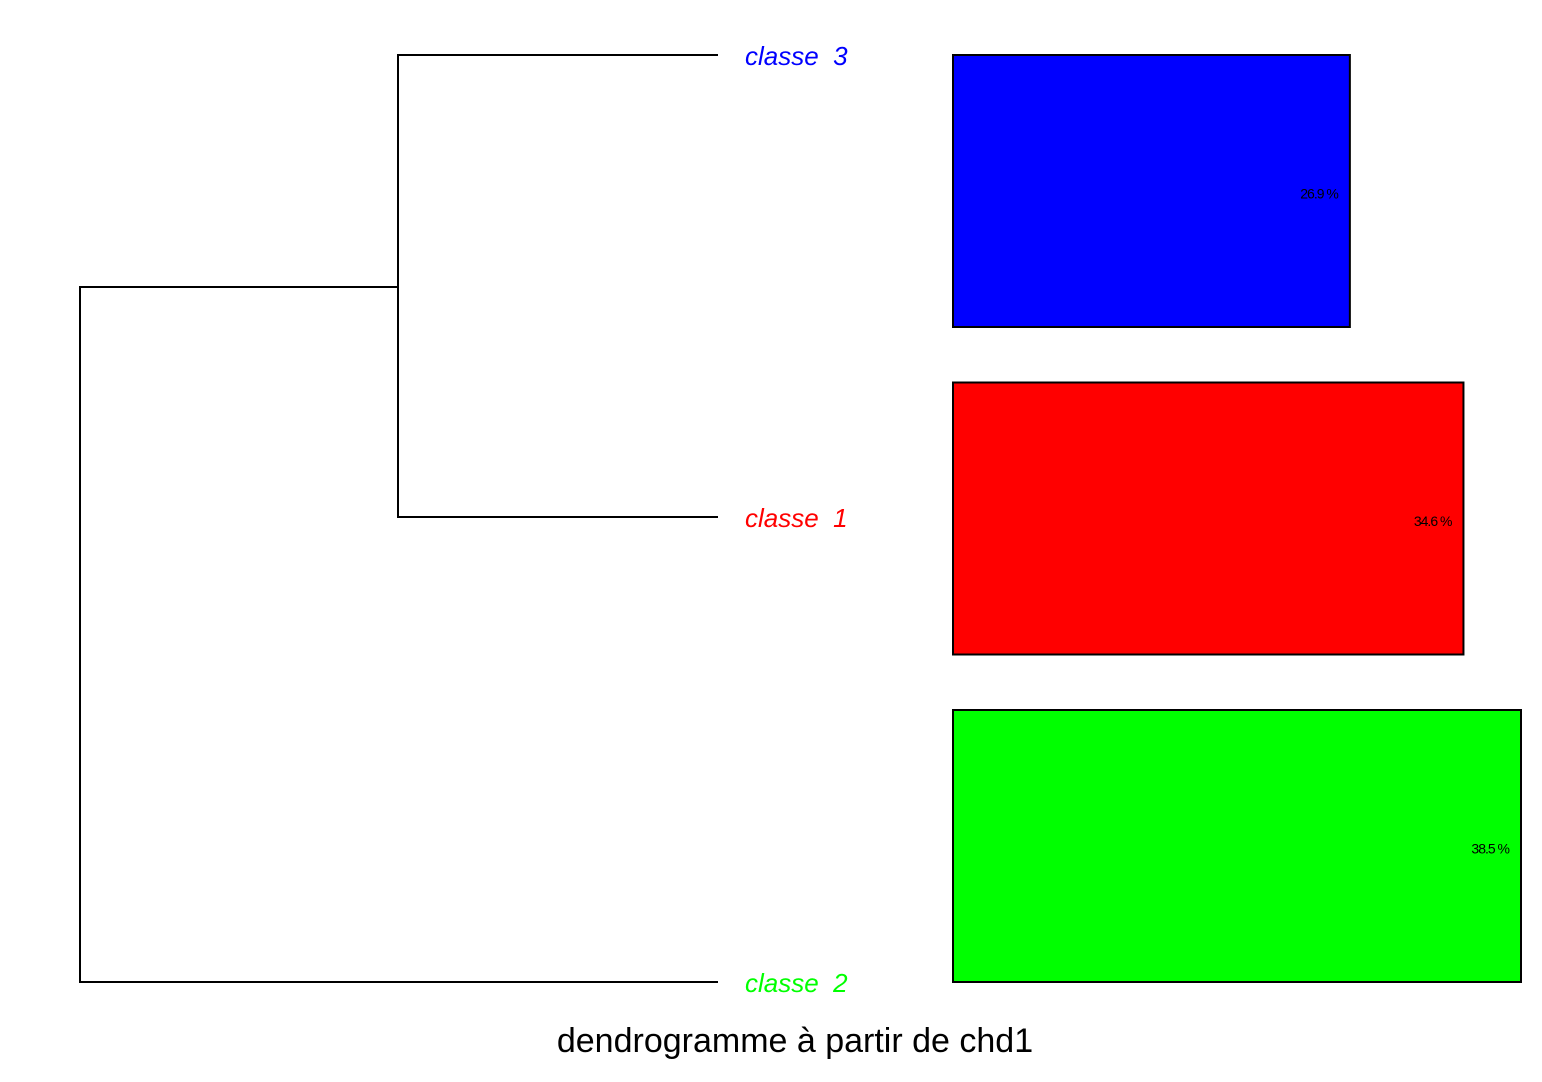 The width and height of the screenshot is (1542, 1082). I want to click on dendrogram-branch, so click(557, 286).